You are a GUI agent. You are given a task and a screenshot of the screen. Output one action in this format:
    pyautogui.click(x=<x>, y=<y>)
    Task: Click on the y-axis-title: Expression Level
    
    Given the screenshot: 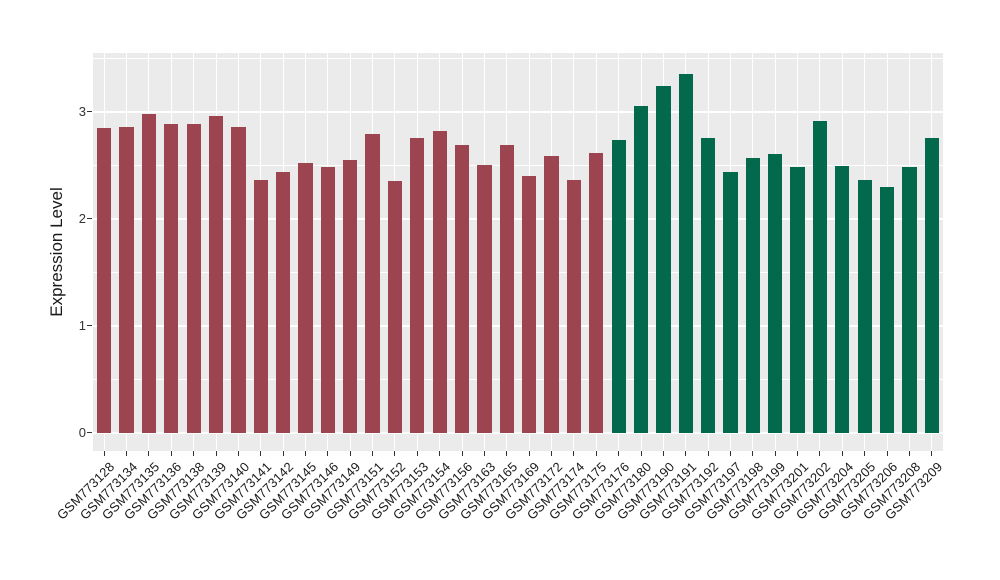 What is the action you would take?
    pyautogui.click(x=56, y=252)
    